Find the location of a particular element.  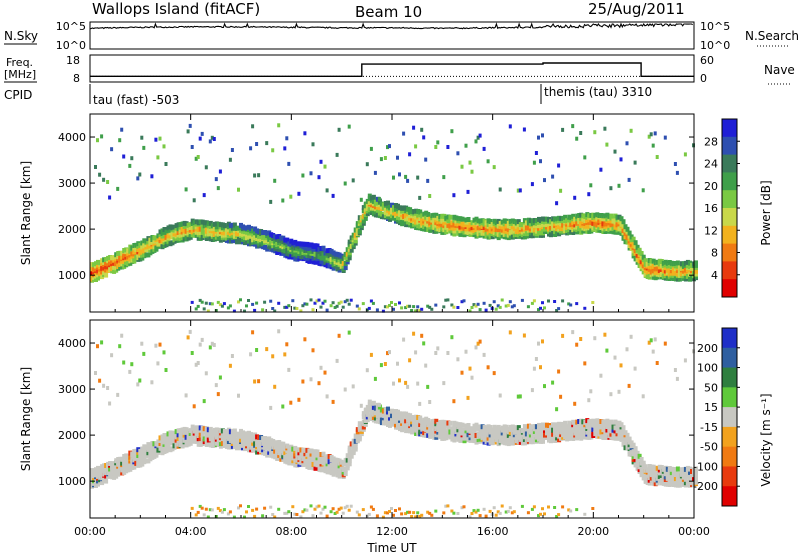

power-colorbar-tick-label: 20 is located at coordinates (711, 186).